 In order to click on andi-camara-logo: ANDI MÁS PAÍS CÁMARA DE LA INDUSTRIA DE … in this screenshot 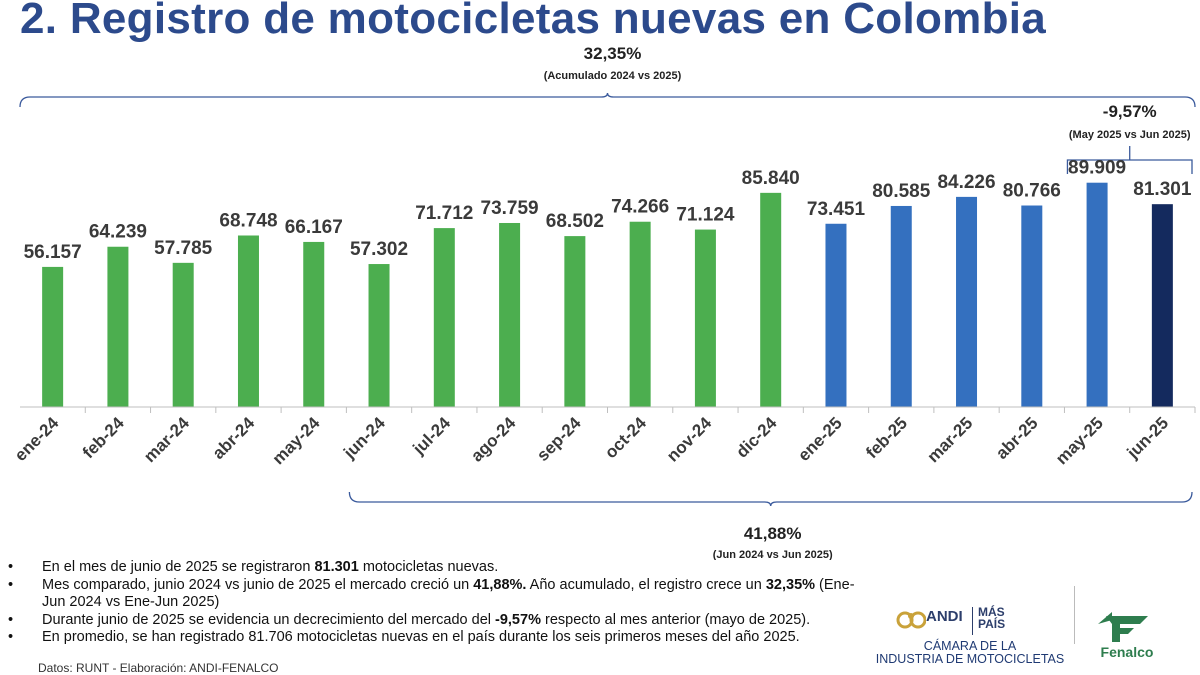, I will do `click(970, 636)`.